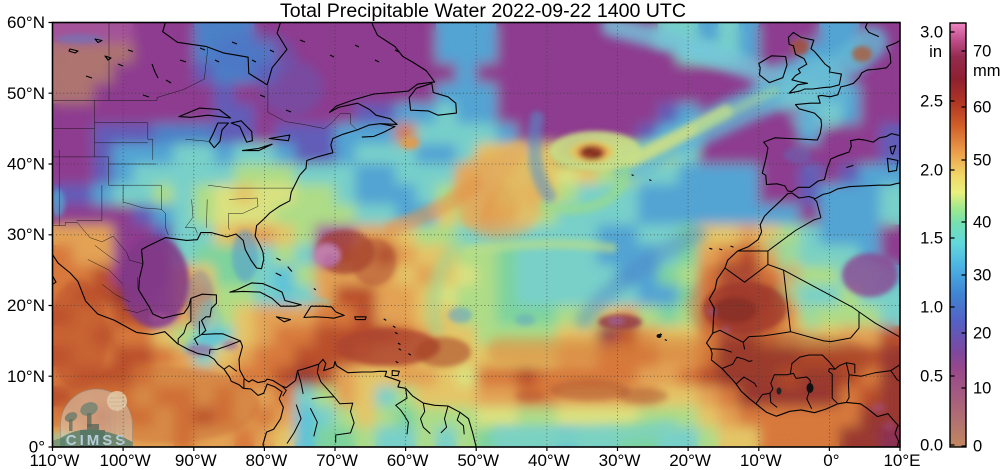  Describe the element at coordinates (549, 460) in the screenshot. I see `svg-text: 40°W` at that location.